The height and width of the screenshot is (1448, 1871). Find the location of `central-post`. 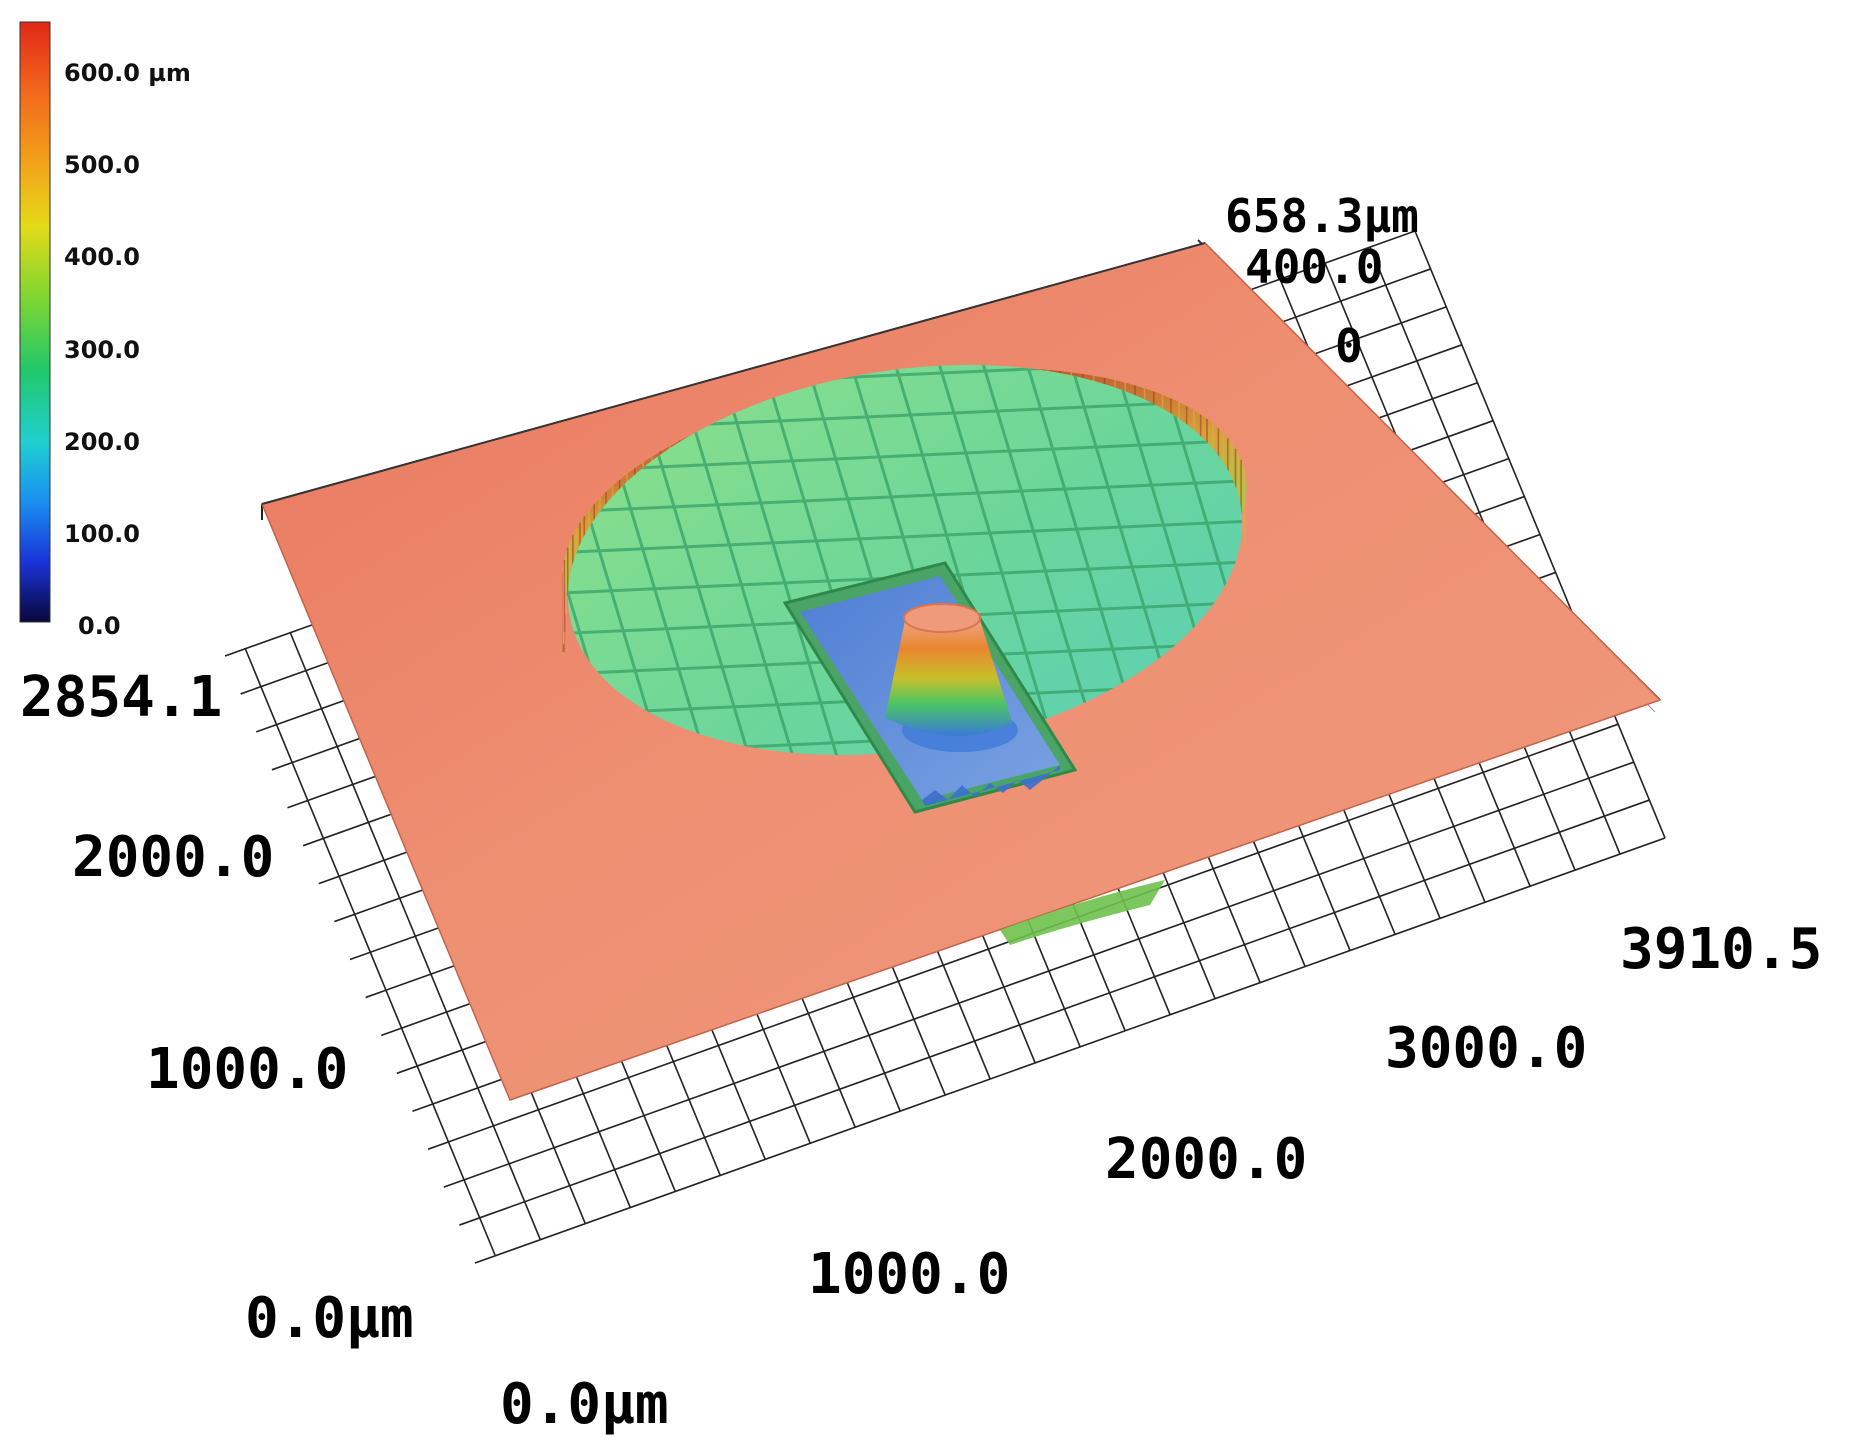

central-post is located at coordinates (951, 677).